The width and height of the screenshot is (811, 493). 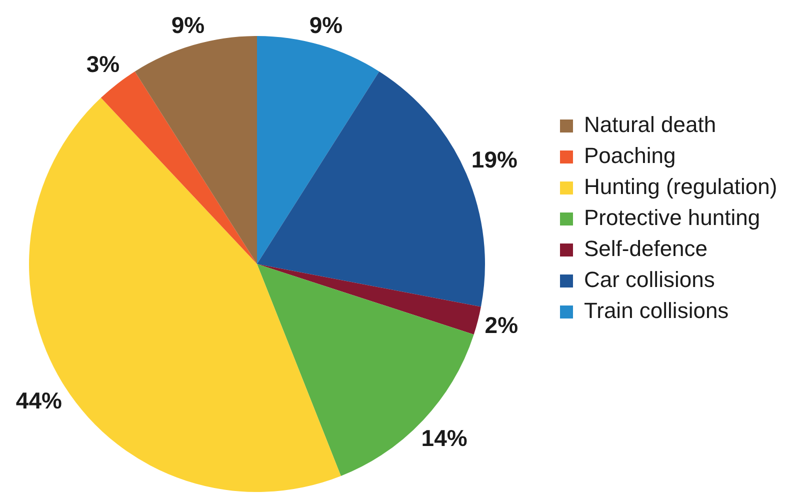 I want to click on legend-label: Hunting (regulation), so click(x=681, y=187).